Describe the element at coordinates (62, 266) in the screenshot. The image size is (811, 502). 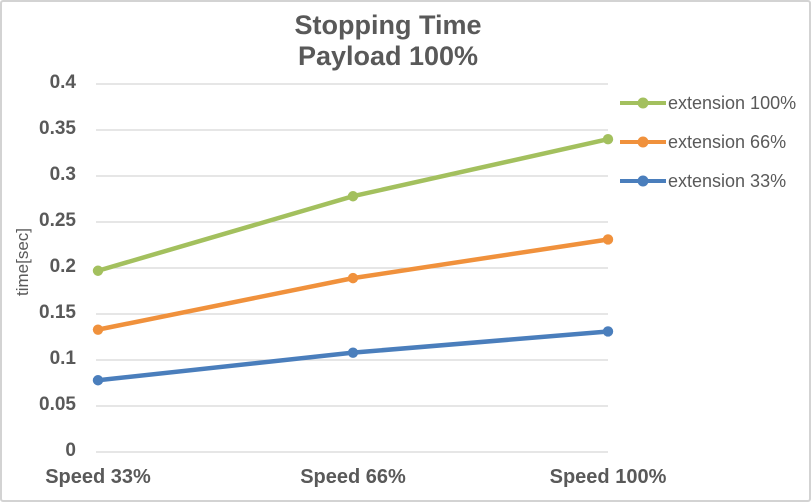
I see `y-tick-label: 0.2` at that location.